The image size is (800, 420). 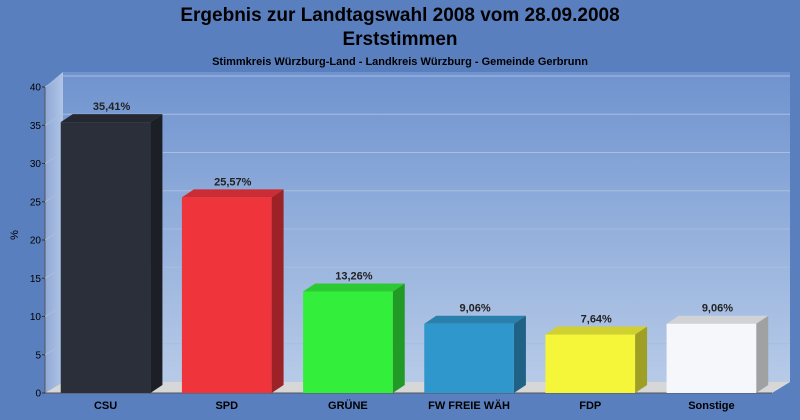 What do you see at coordinates (36, 279) in the screenshot?
I see `y-tick-label-3: 15` at bounding box center [36, 279].